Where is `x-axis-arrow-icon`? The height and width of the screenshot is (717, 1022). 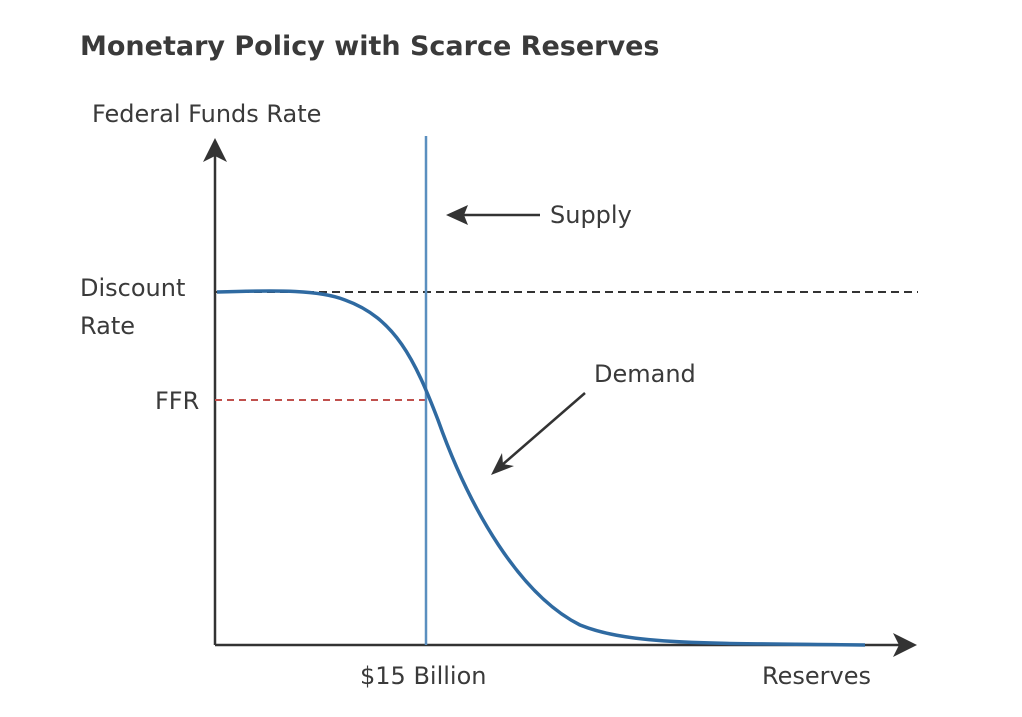
x-axis-arrow-icon is located at coordinates (905, 645).